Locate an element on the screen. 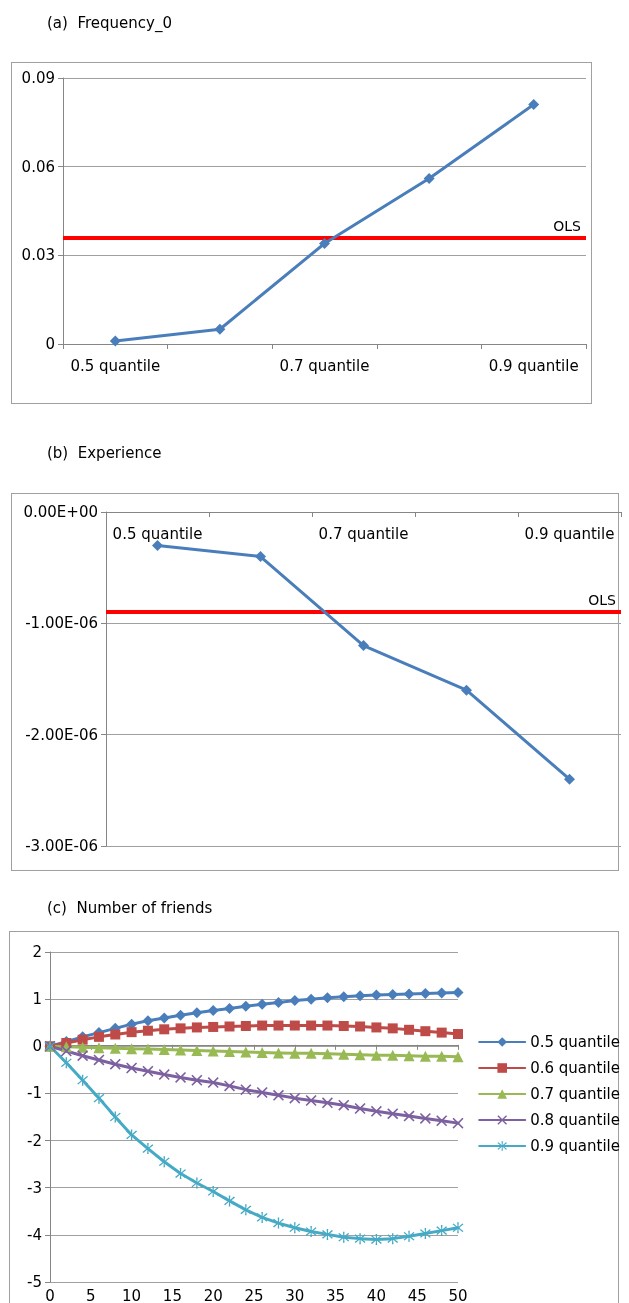 The image size is (629, 1303). x-tick-label: 15 is located at coordinates (172, 1294).